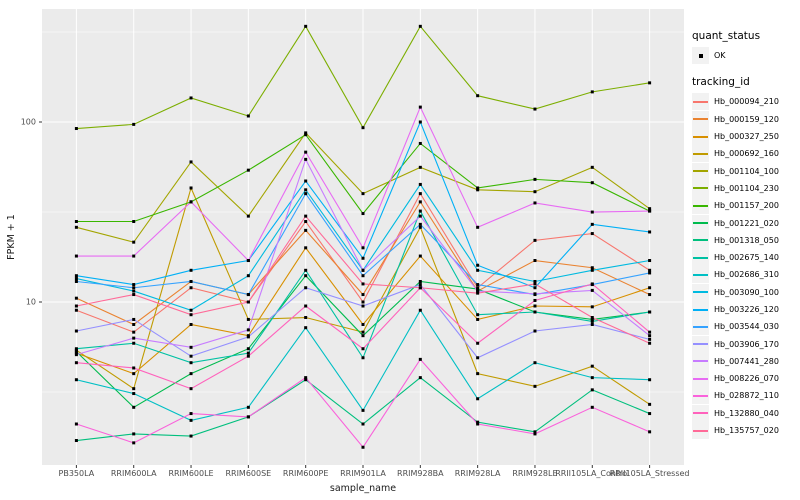 Image resolution: width=800 pixels, height=500 pixels. What do you see at coordinates (420, 473) in the screenshot?
I see `x-tick-label: RRIM928BA` at bounding box center [420, 473].